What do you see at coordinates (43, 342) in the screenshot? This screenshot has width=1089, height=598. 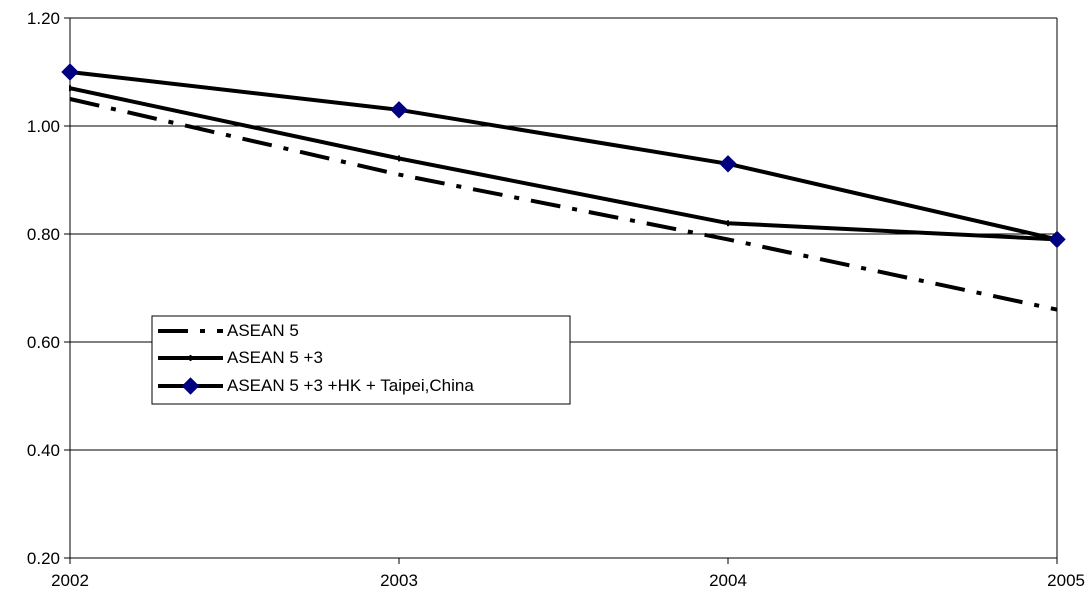 I see `y-tick-label-2: 0.60` at bounding box center [43, 342].